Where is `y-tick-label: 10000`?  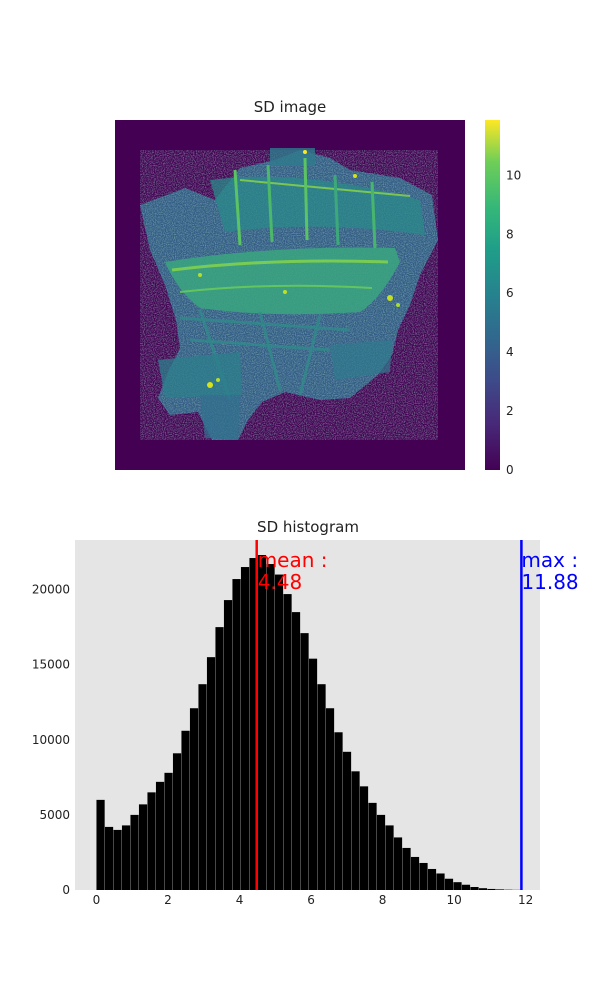 y-tick-label: 10000 is located at coordinates (51, 740).